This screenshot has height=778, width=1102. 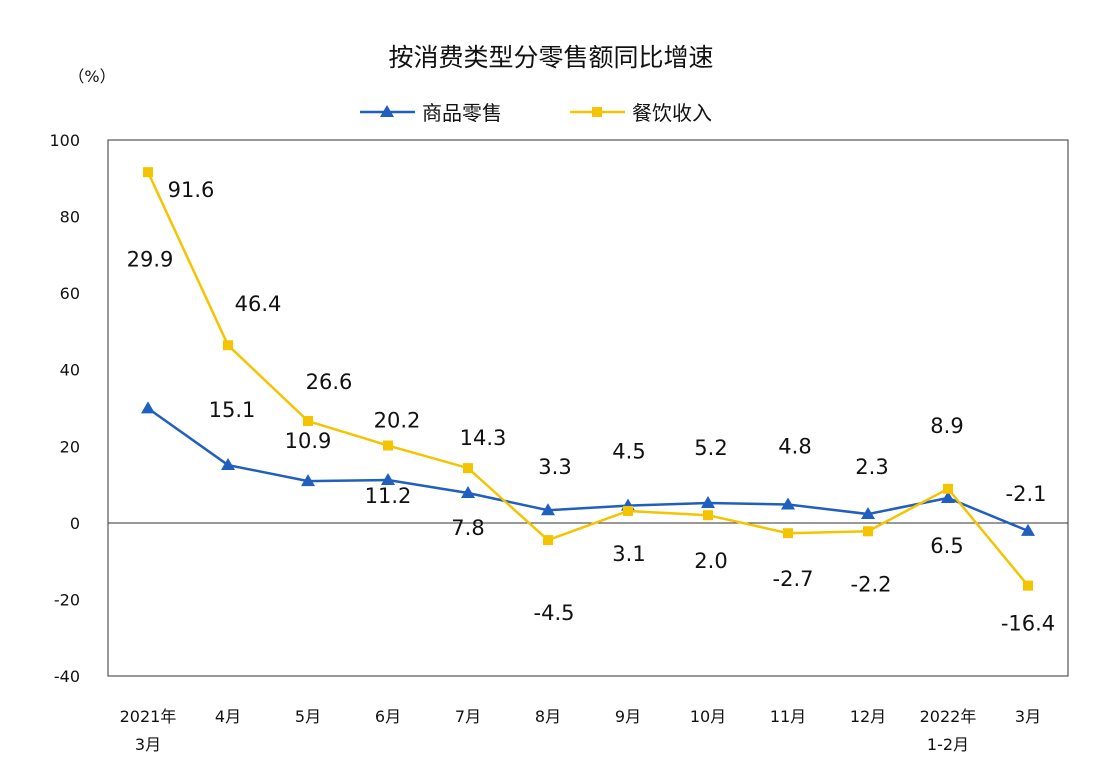 I want to click on legend: 商品零售 餐饮收入, so click(x=536, y=113).